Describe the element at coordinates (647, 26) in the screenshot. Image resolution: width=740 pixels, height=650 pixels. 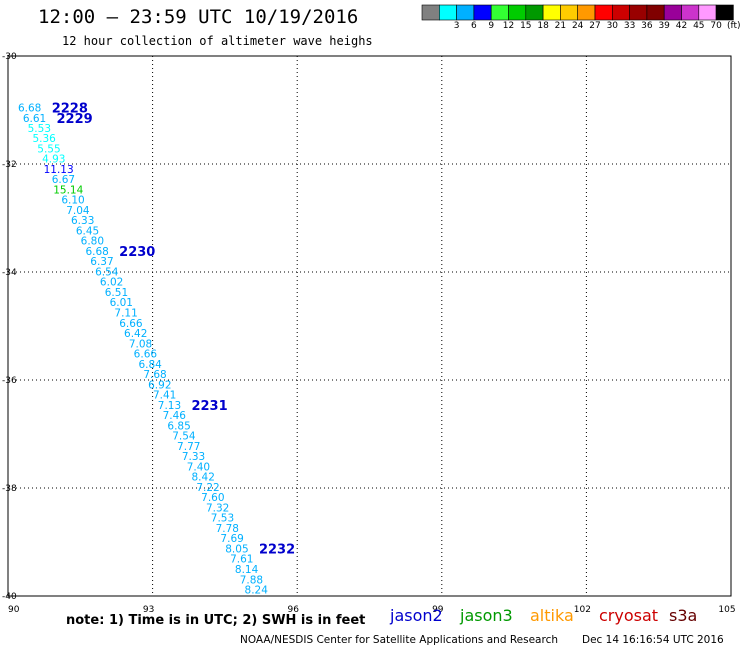
I see `legend-swatch-label: 36` at that location.